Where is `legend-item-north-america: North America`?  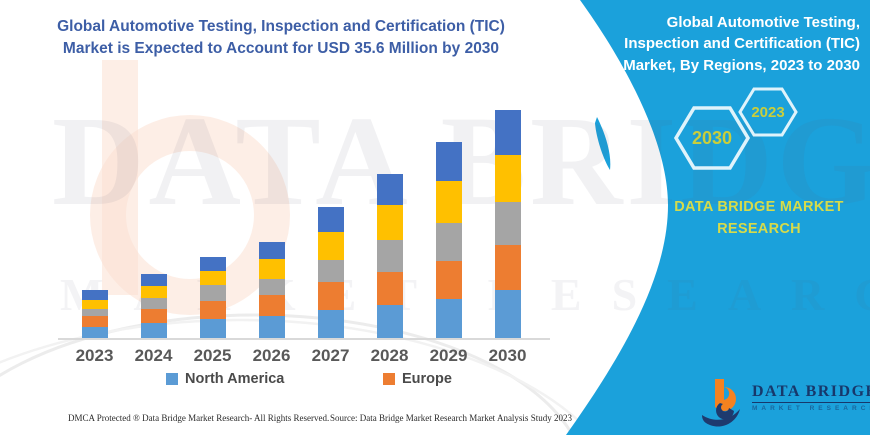
legend-item-north-america: North America is located at coordinates (225, 379).